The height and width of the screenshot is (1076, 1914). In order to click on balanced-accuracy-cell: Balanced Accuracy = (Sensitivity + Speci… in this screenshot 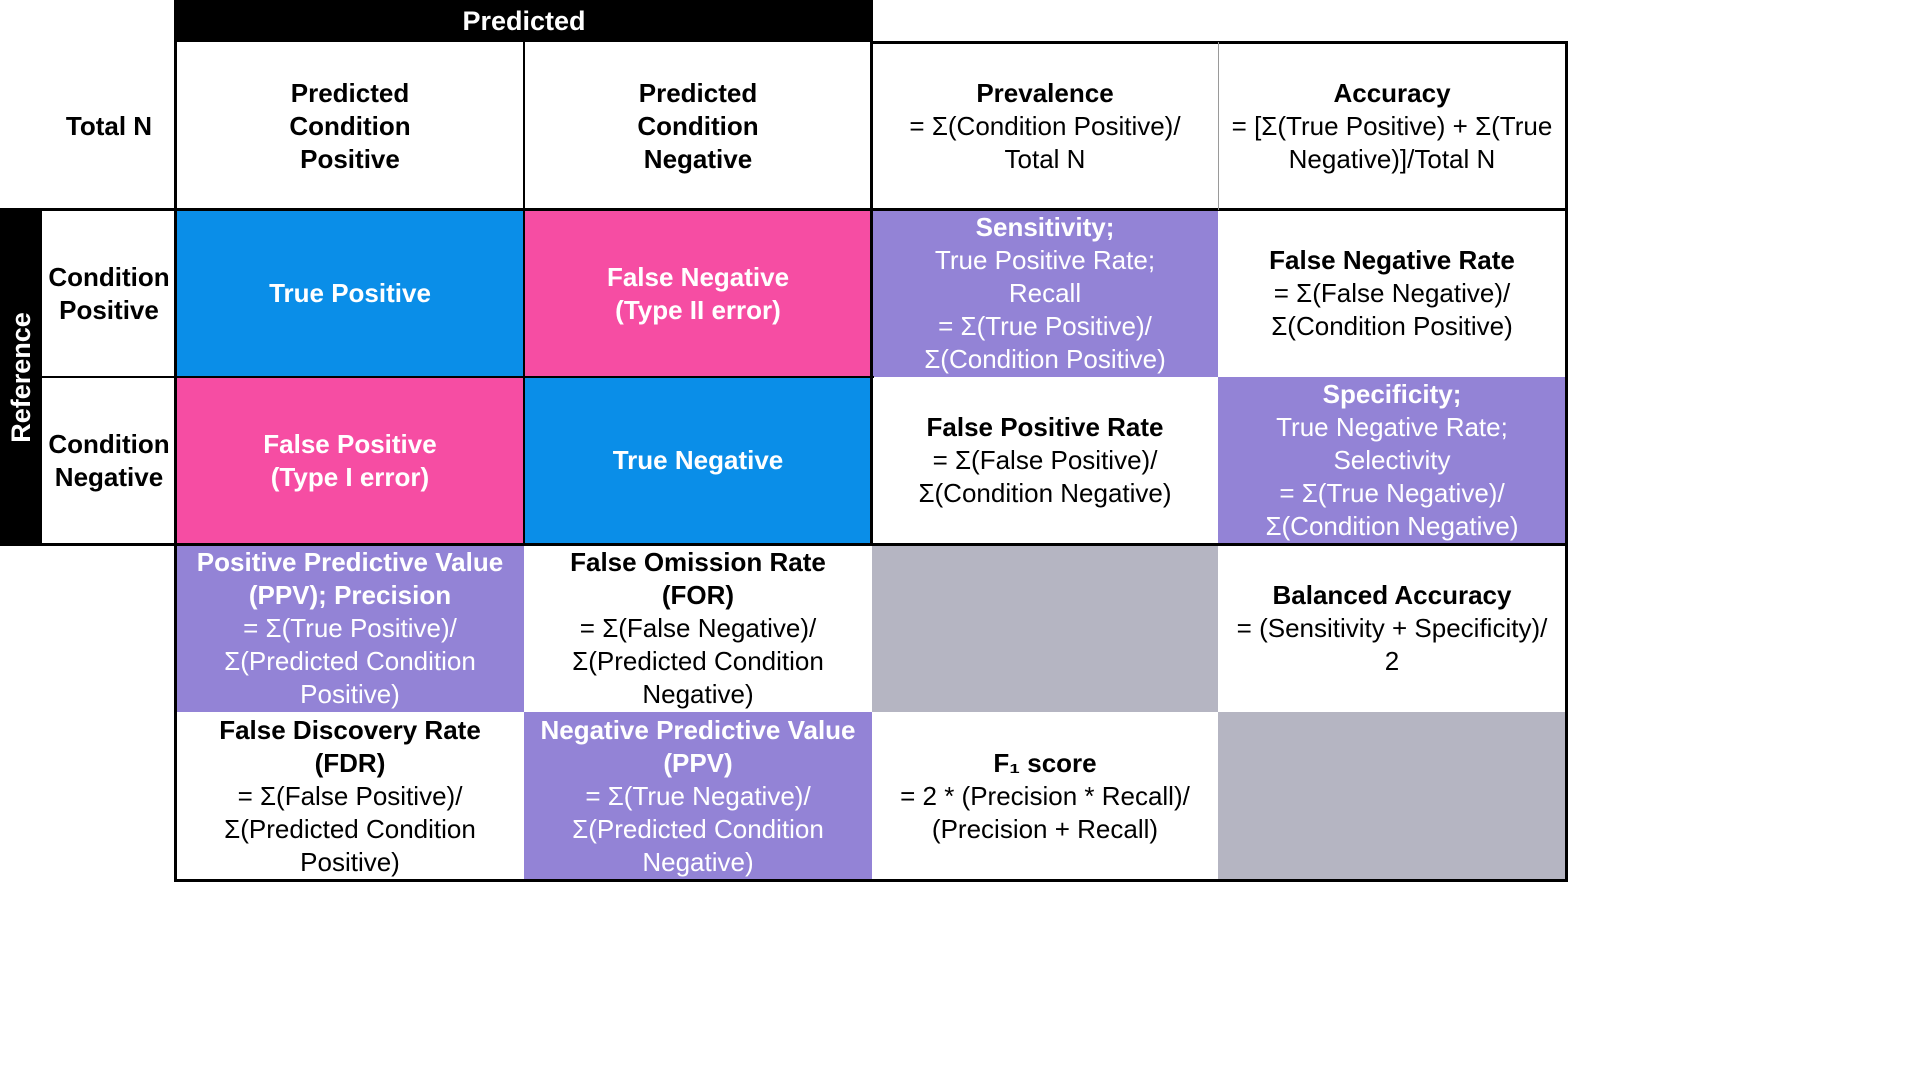, I will do `click(1392, 628)`.